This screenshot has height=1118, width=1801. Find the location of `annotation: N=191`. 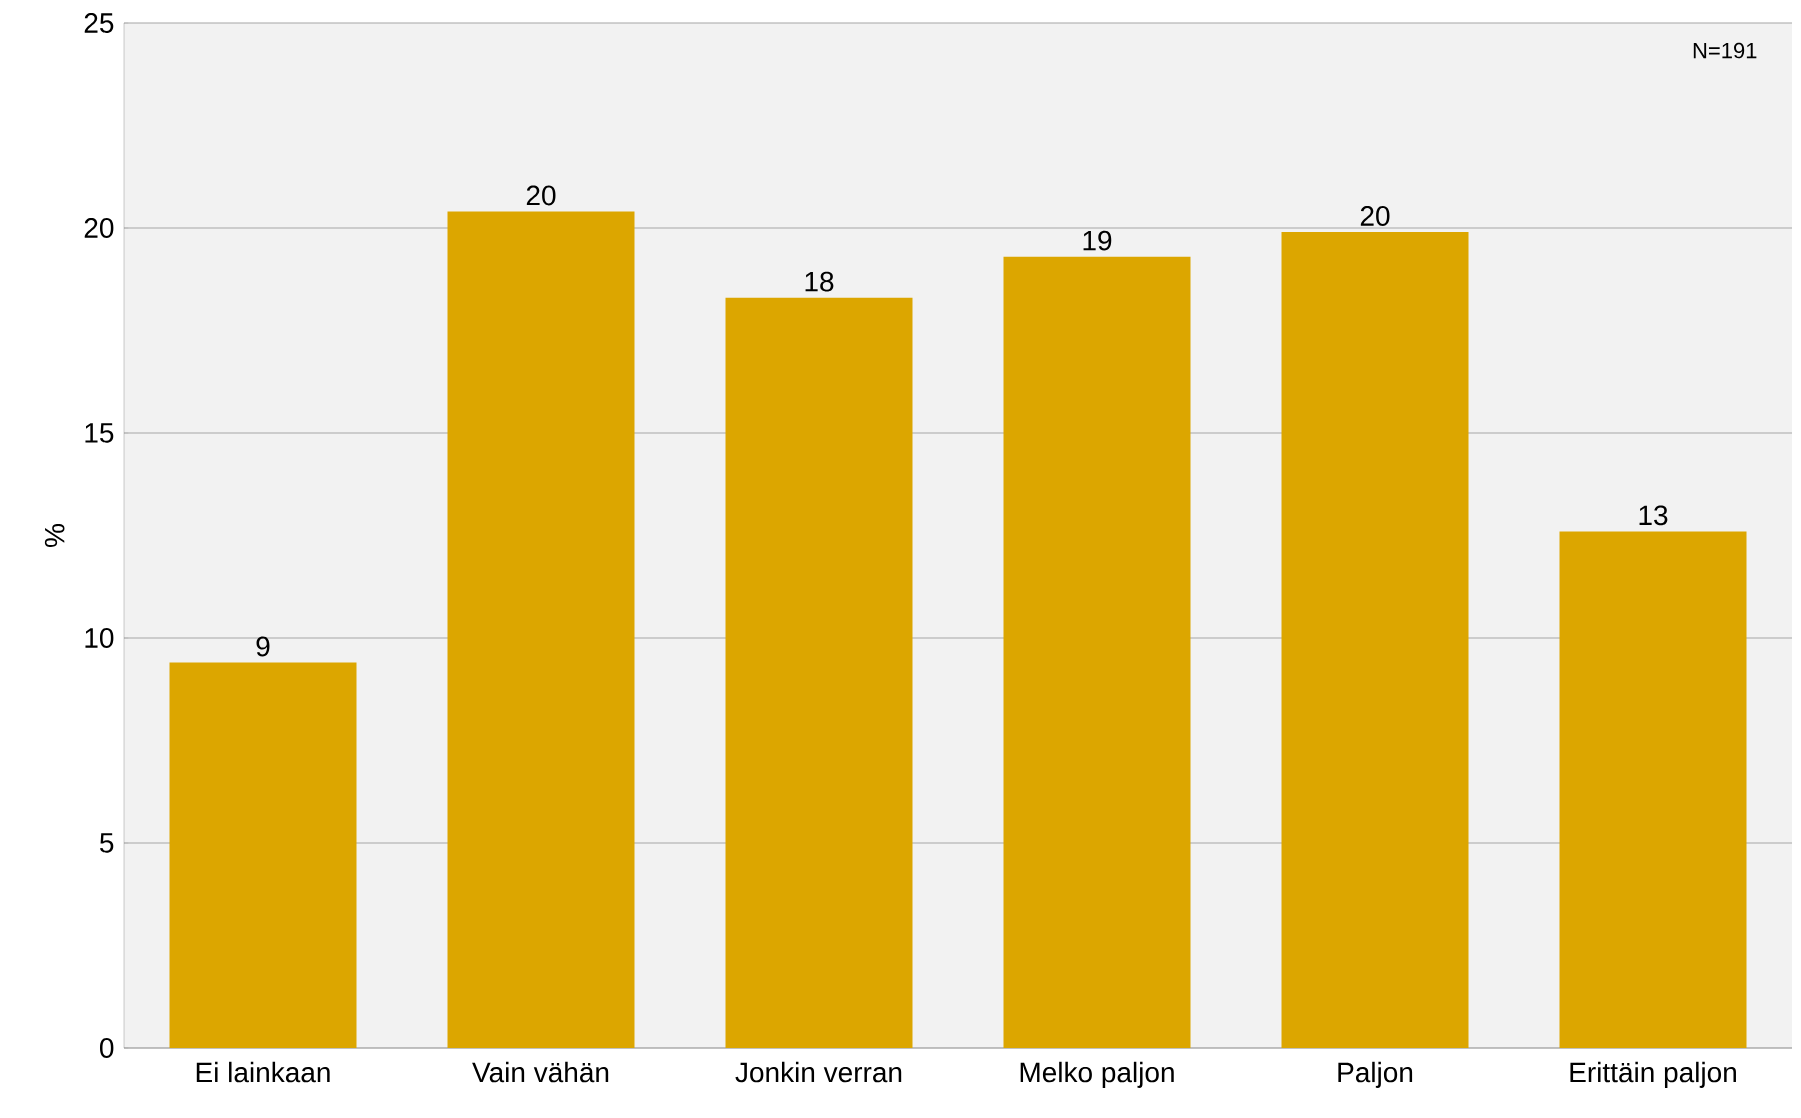

annotation: N=191 is located at coordinates (1725, 50).